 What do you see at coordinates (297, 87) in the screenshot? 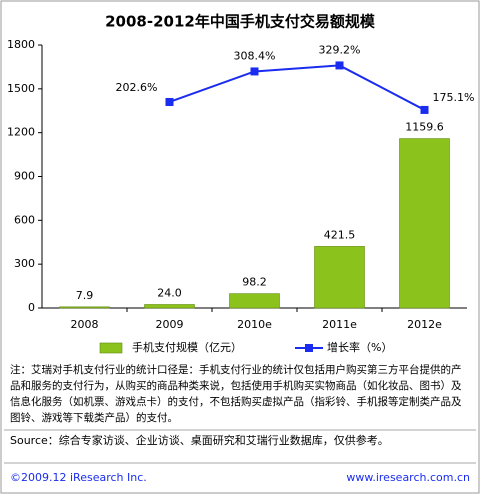
I see `growth-line` at bounding box center [297, 87].